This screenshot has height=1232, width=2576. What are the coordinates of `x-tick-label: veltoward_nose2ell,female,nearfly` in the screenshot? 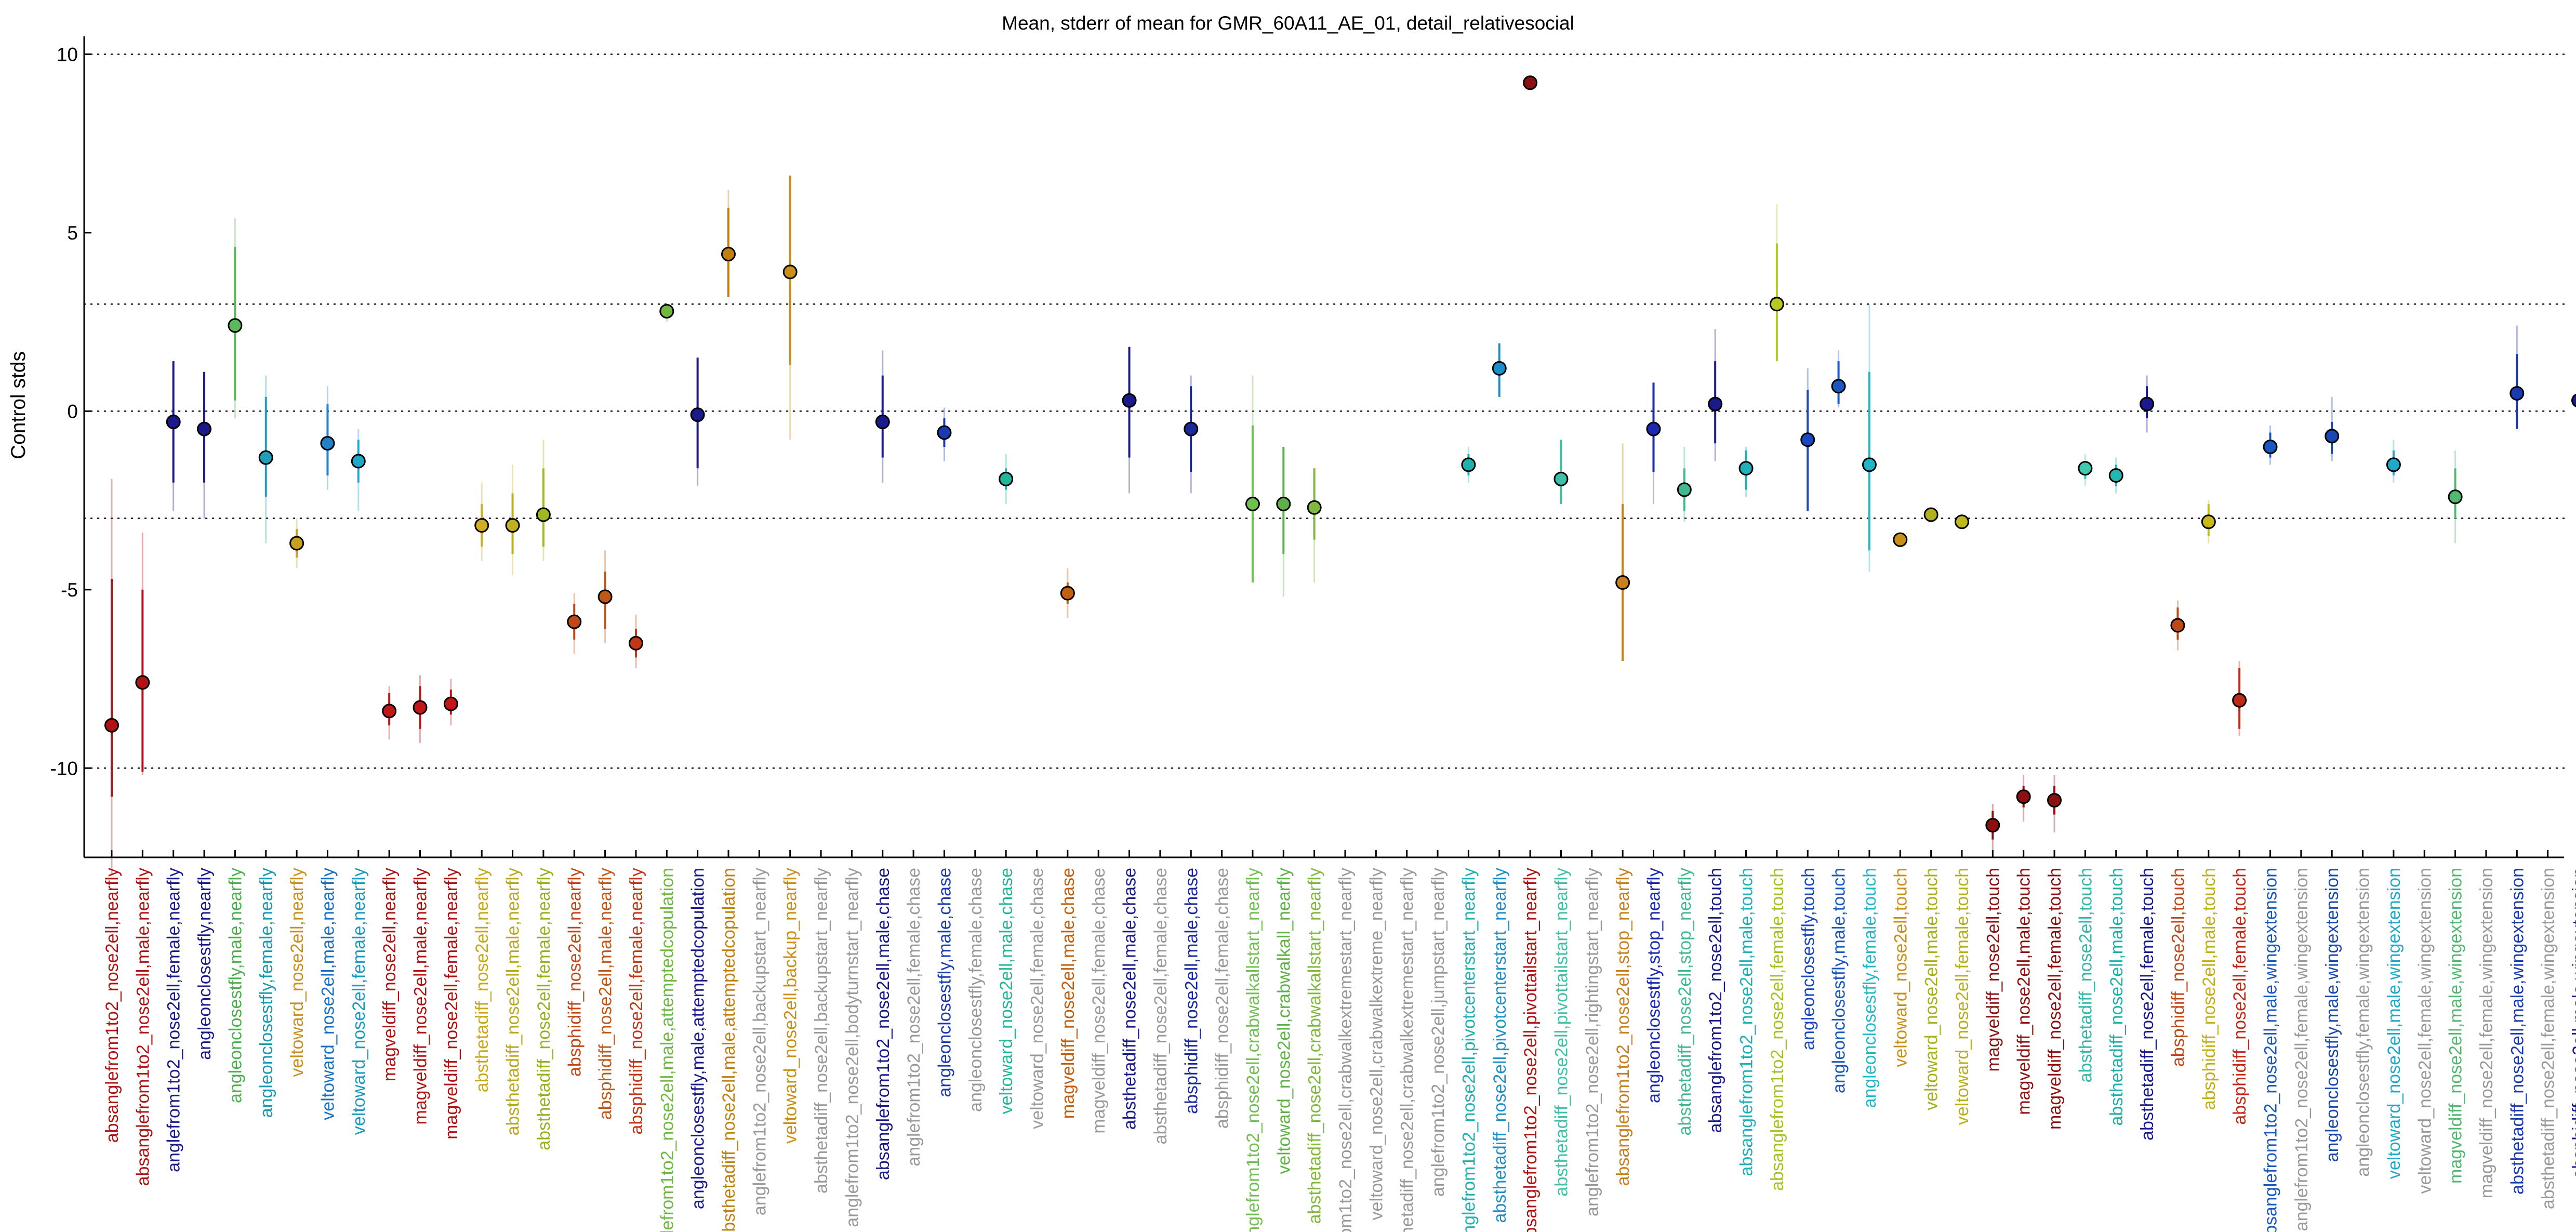 It's located at (359, 1002).